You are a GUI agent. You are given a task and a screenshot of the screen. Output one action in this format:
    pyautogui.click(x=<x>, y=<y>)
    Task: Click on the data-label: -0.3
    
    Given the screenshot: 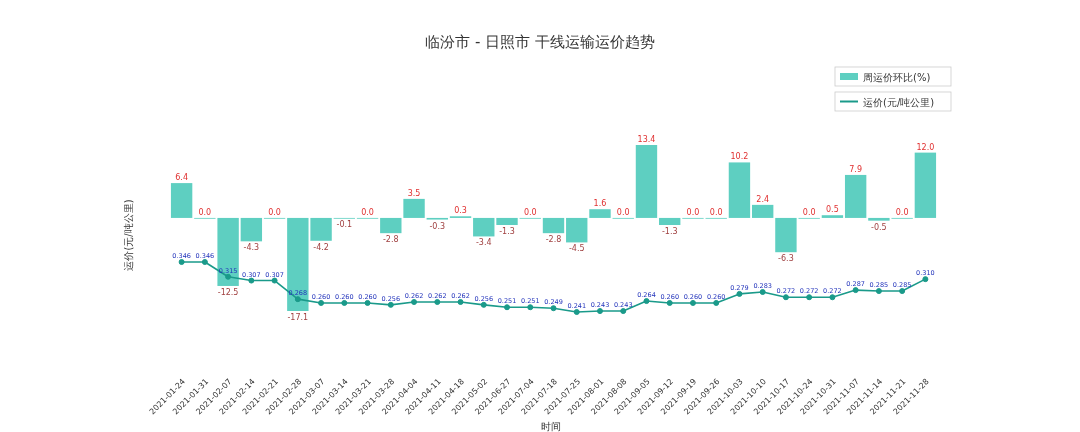 What is the action you would take?
    pyautogui.click(x=437, y=226)
    